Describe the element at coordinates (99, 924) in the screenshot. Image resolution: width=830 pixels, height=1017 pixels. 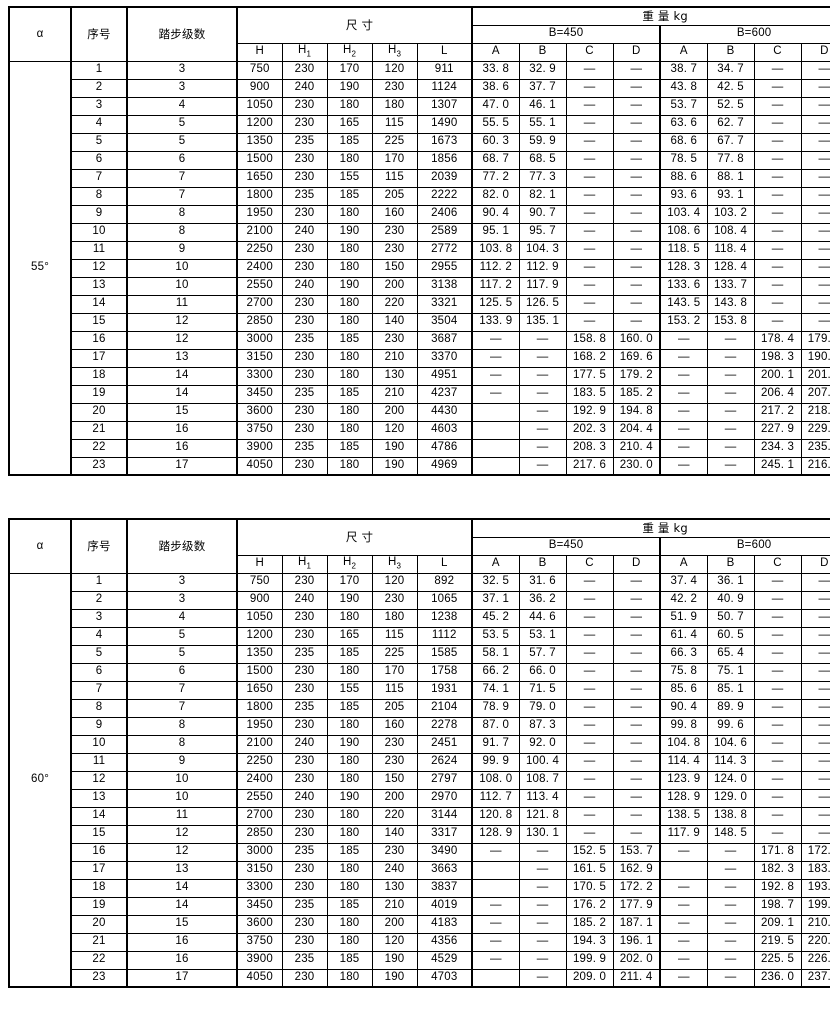
I see `cell-serial-no: 20` at that location.